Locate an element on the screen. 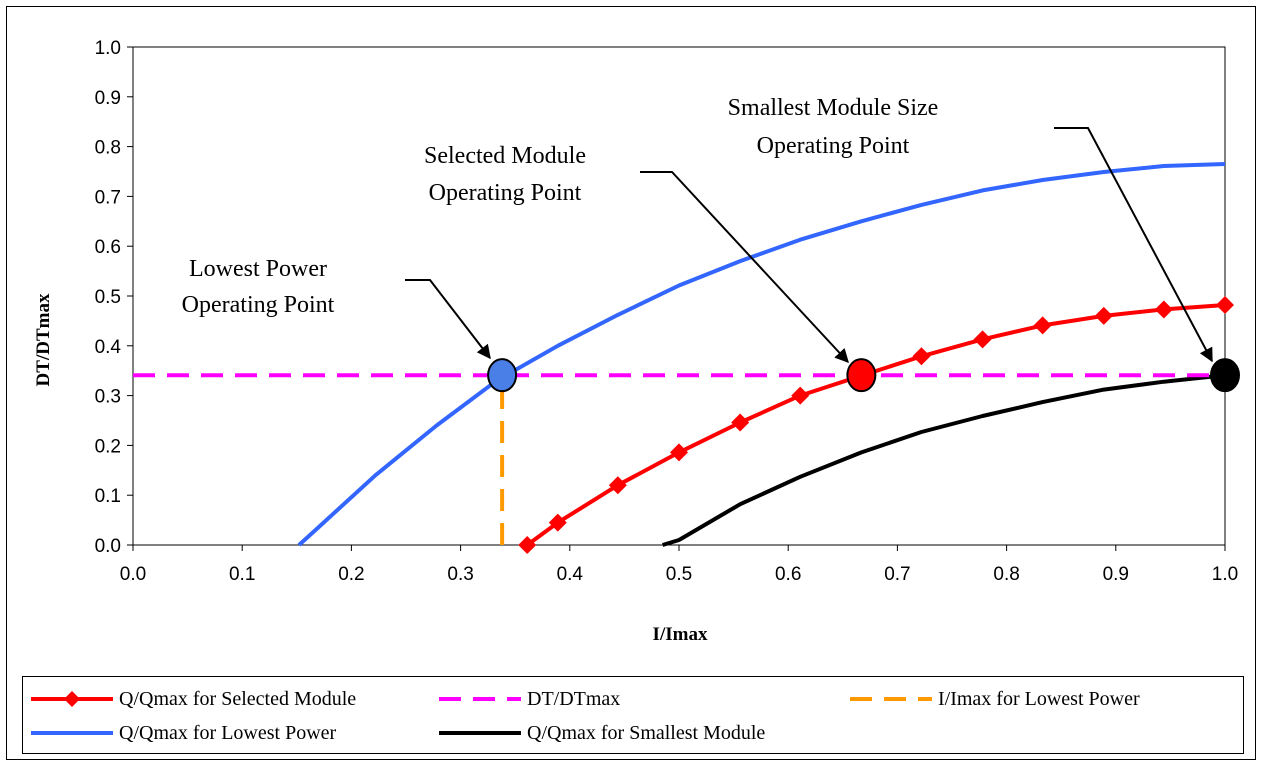 This screenshot has height=766, width=1264. legend-item-dt: DT/DTmax is located at coordinates (528, 699).